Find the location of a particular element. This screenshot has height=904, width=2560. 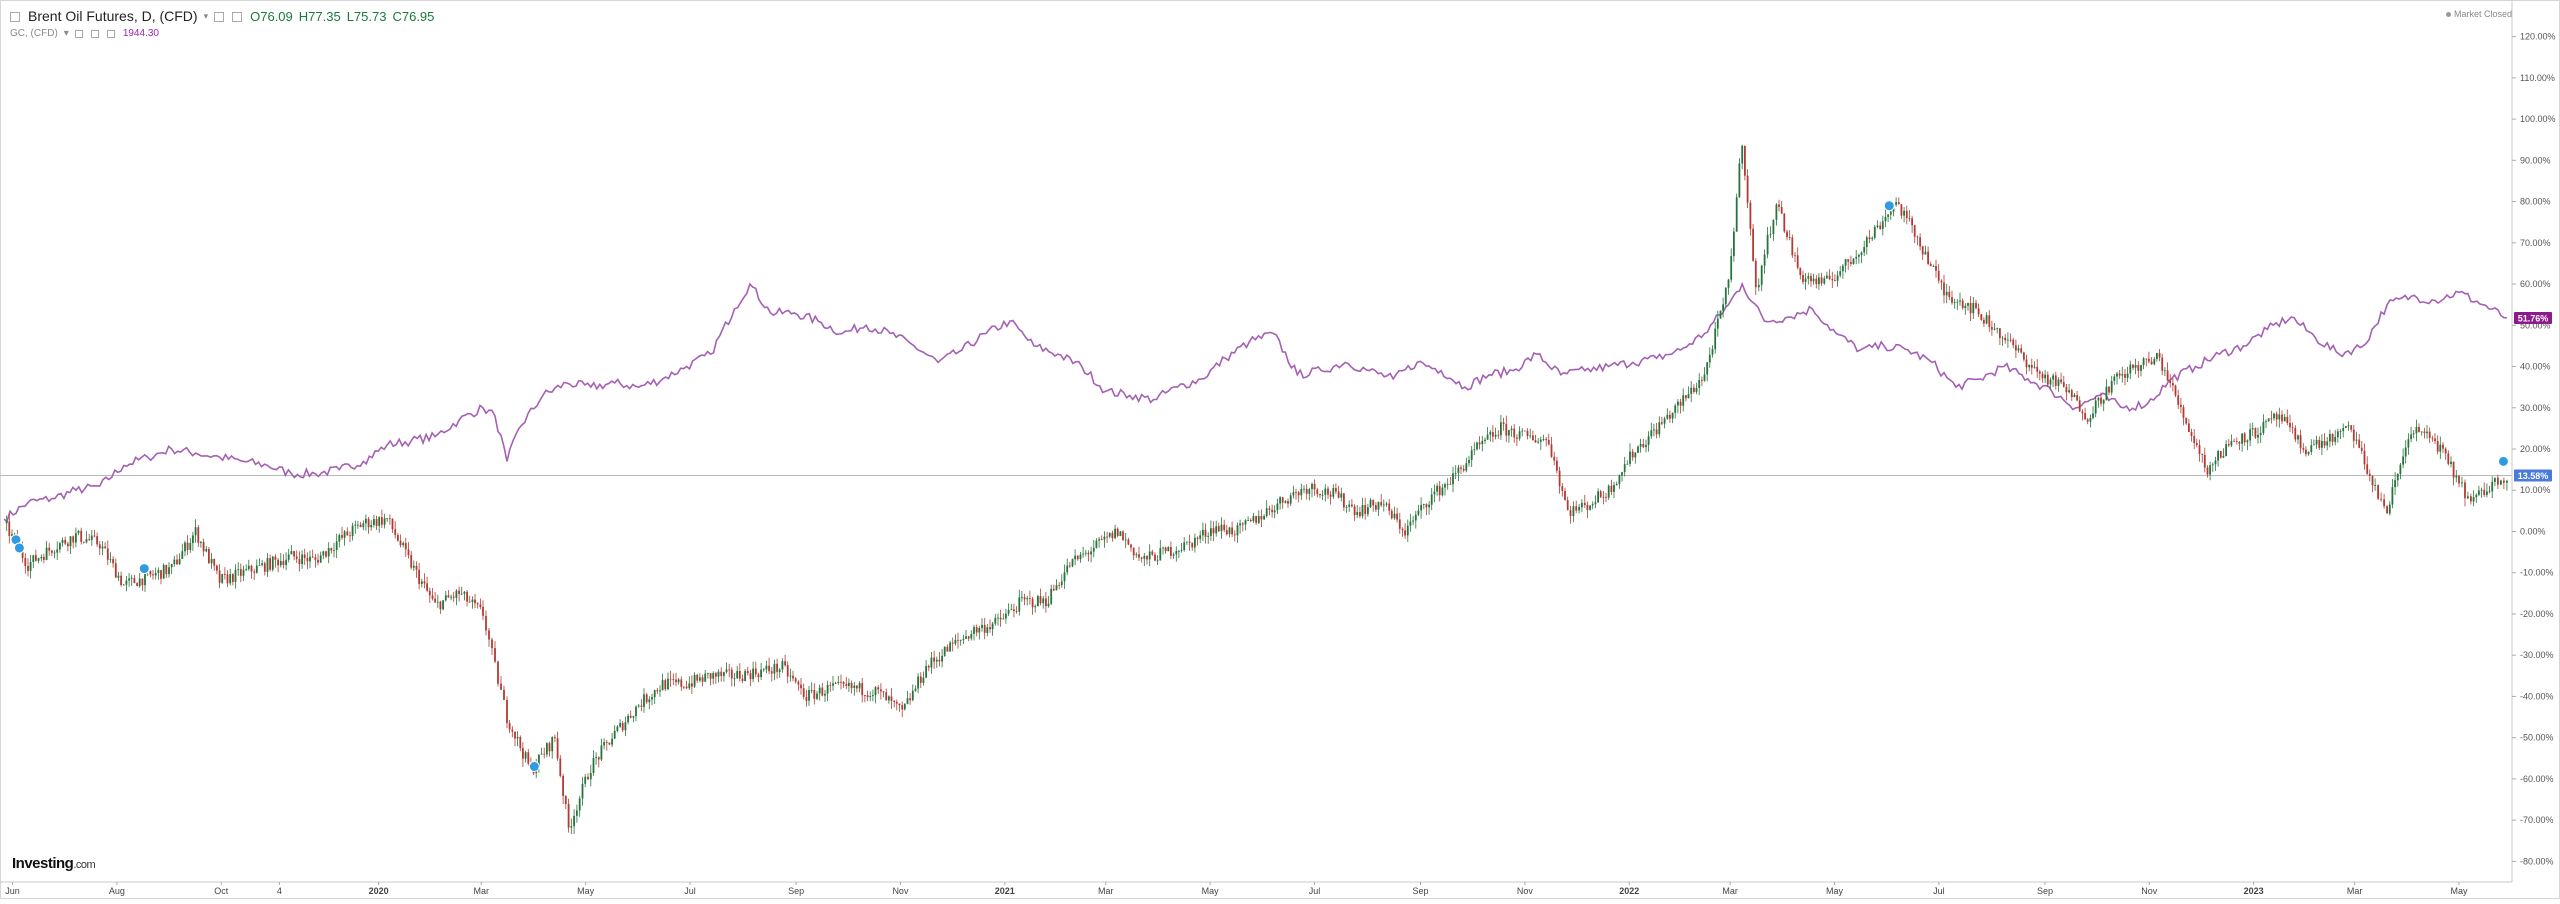

legend-symbol-title: Brent Oil Futures, D, (CFD) is located at coordinates (113, 16).